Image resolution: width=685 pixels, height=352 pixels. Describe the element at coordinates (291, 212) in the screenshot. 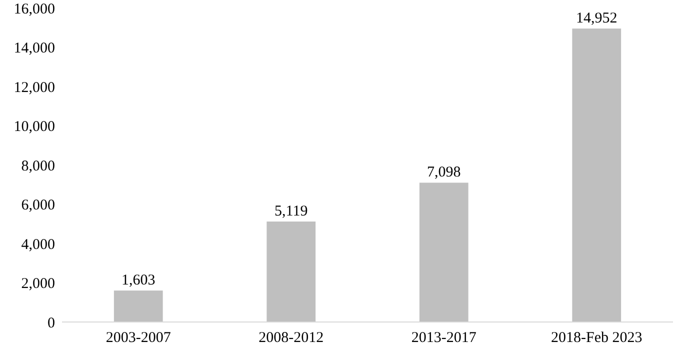

I see `data-label: 5,119` at that location.